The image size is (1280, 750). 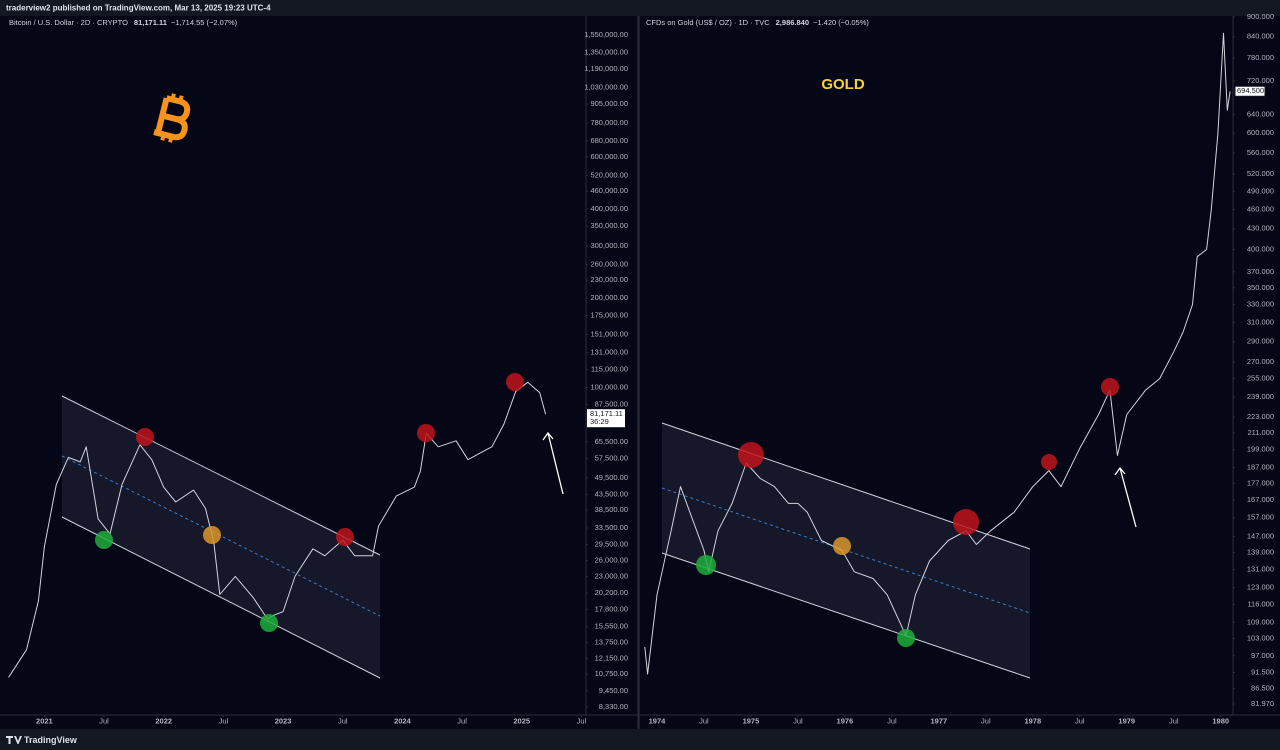 I want to click on y-tick-label: 49,500.00, so click(x=611, y=477).